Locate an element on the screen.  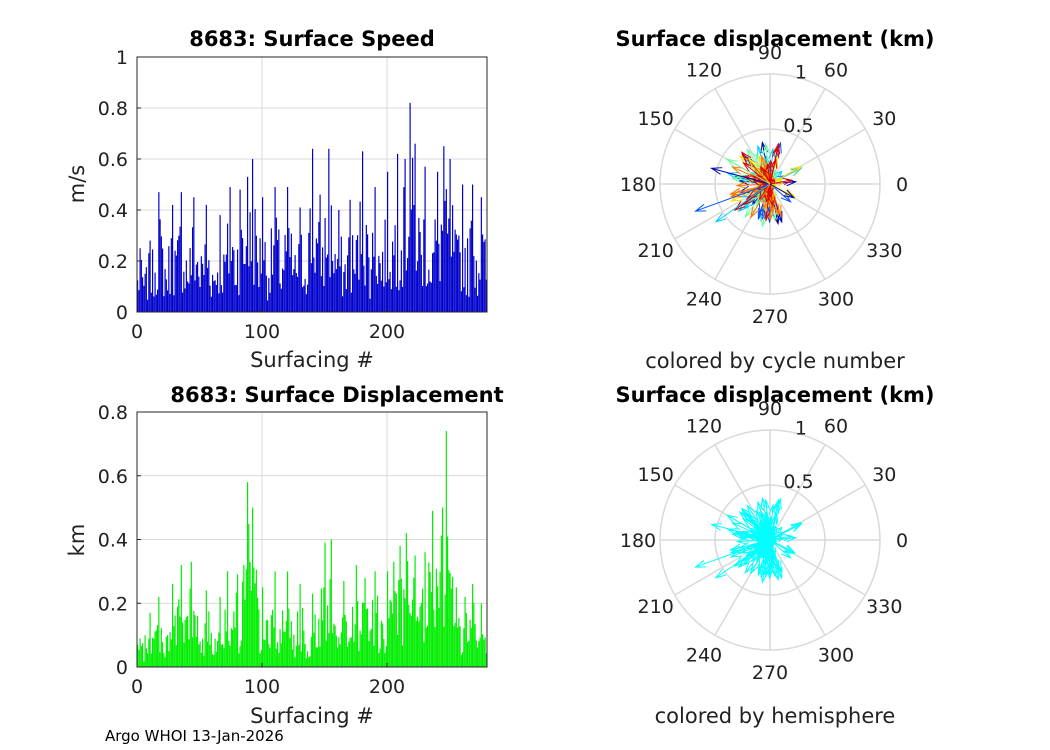
polar-hemisphere-angle-labels: 0 30 60 90 120 150 180 210 240 270 300 330 is located at coordinates (764, 541).